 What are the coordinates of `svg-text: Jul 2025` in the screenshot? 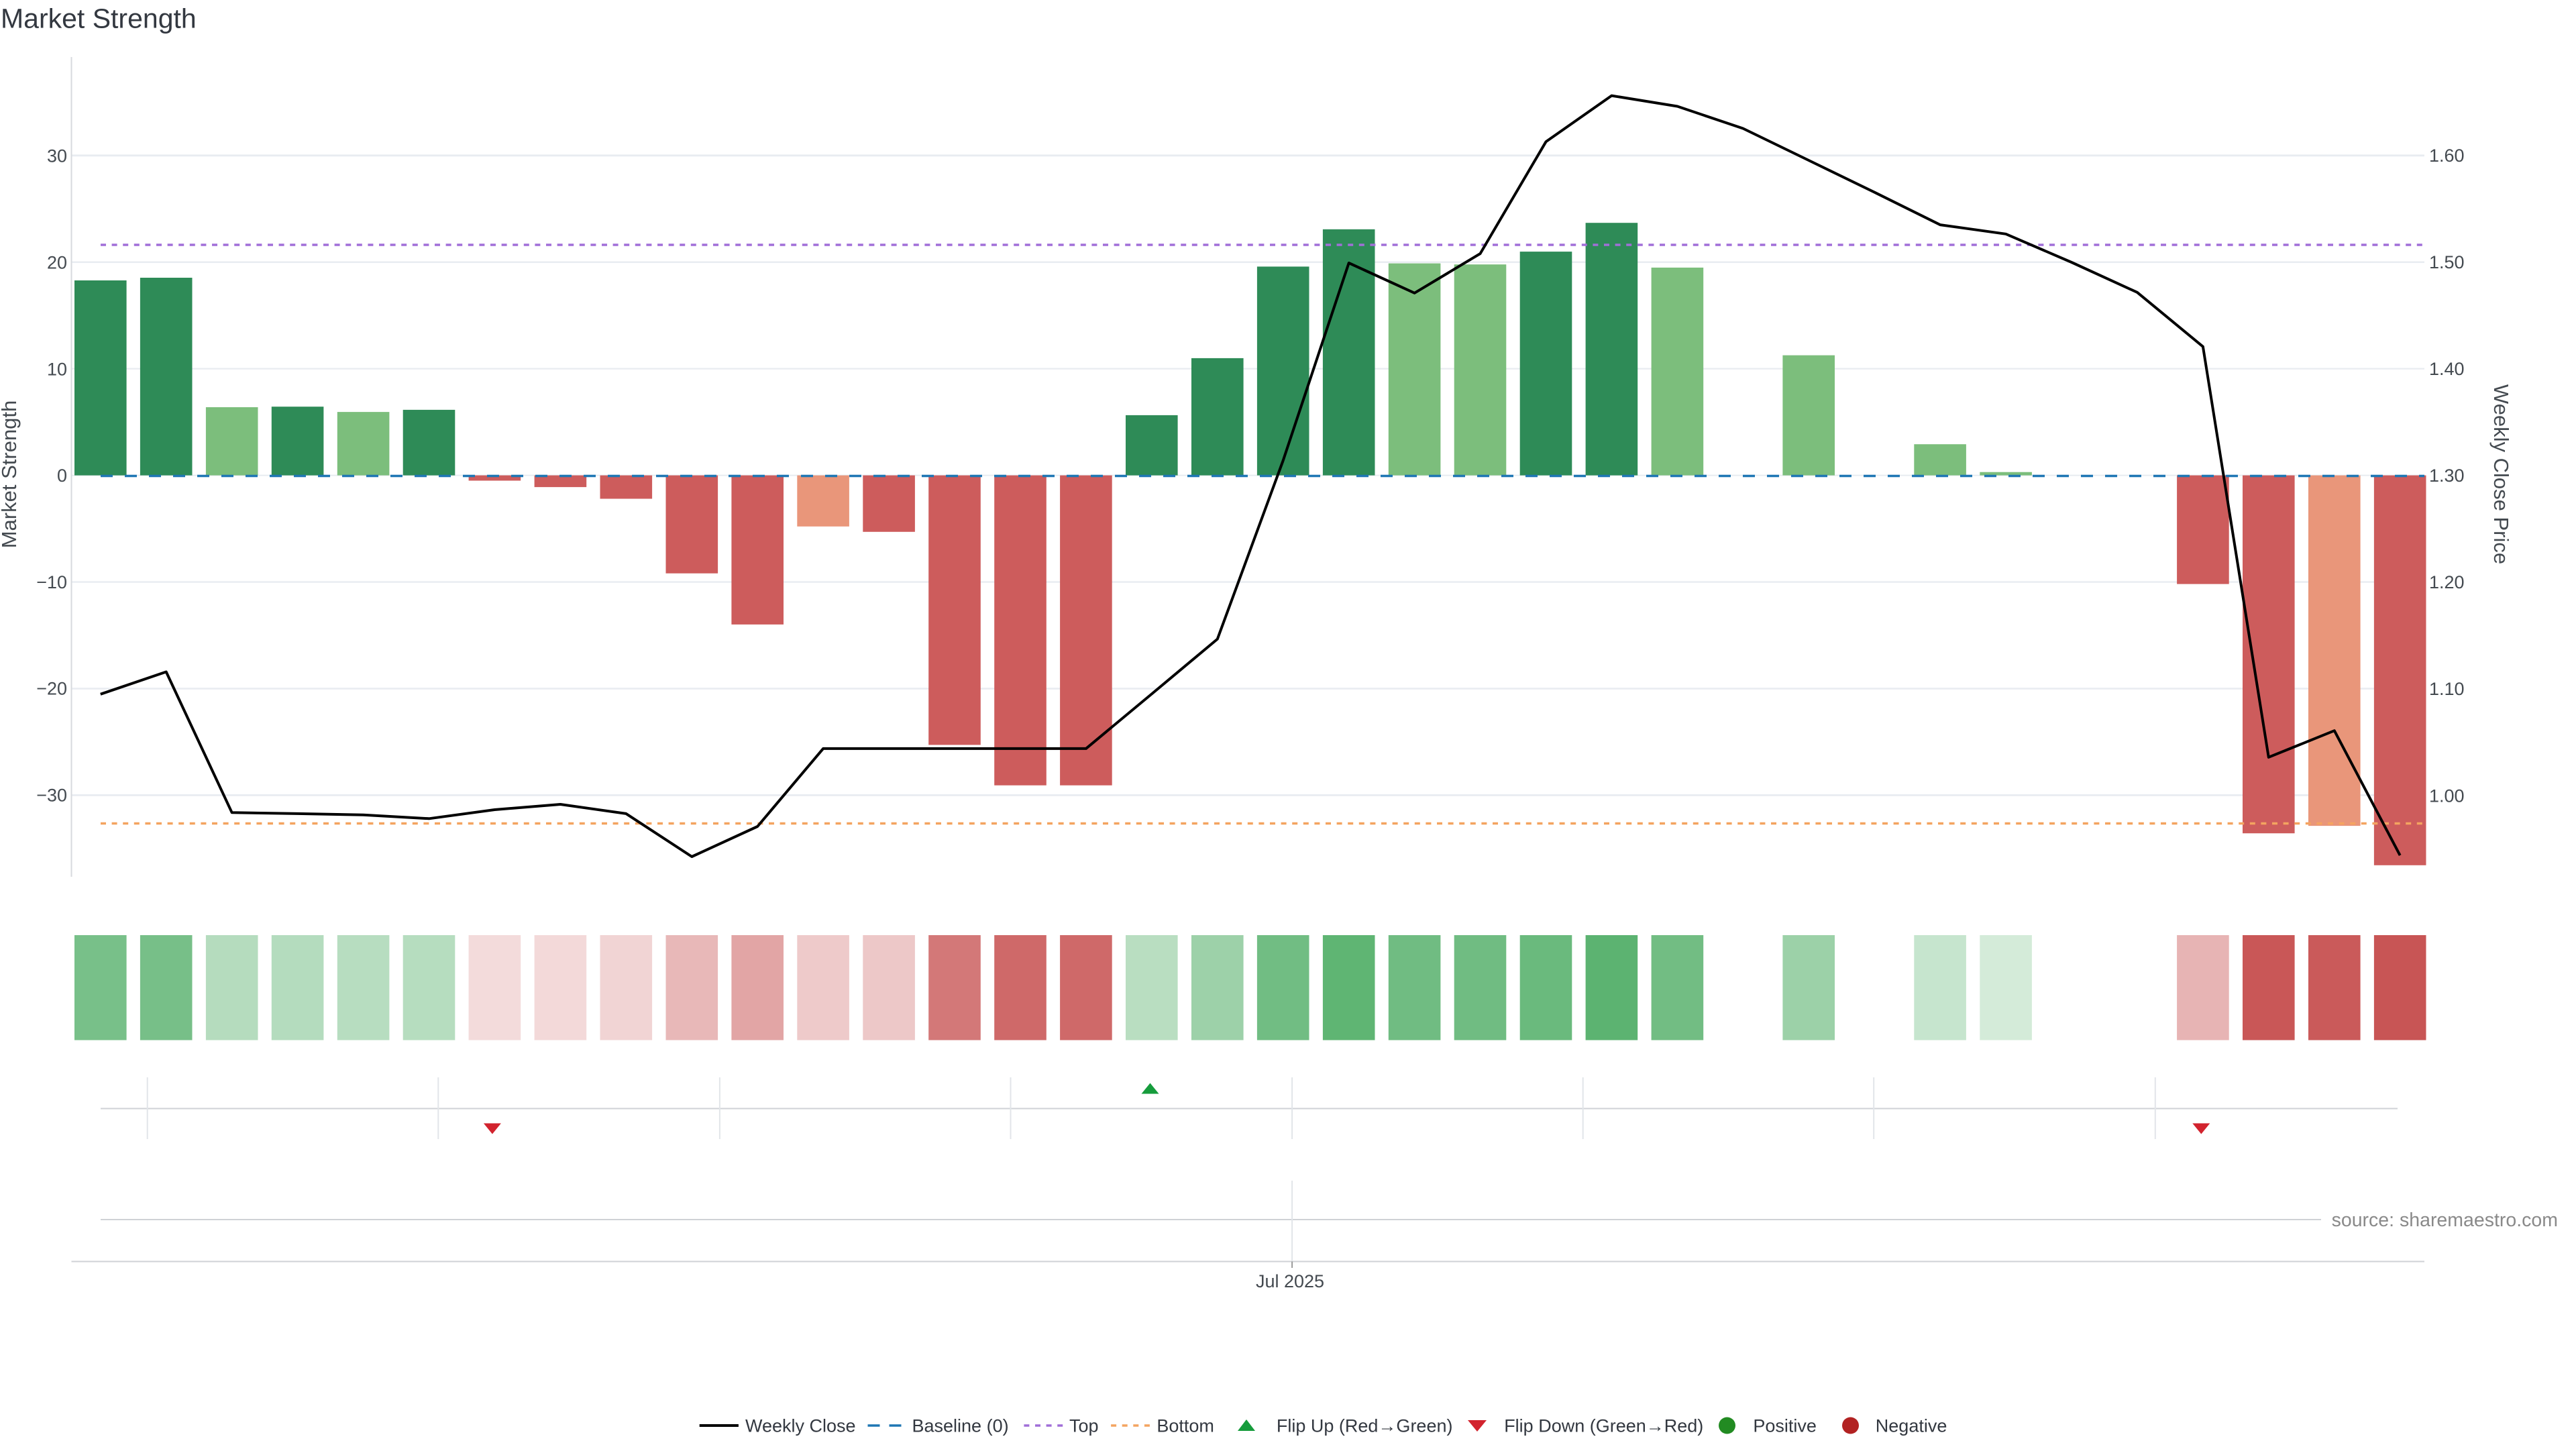 It's located at (1290, 1281).